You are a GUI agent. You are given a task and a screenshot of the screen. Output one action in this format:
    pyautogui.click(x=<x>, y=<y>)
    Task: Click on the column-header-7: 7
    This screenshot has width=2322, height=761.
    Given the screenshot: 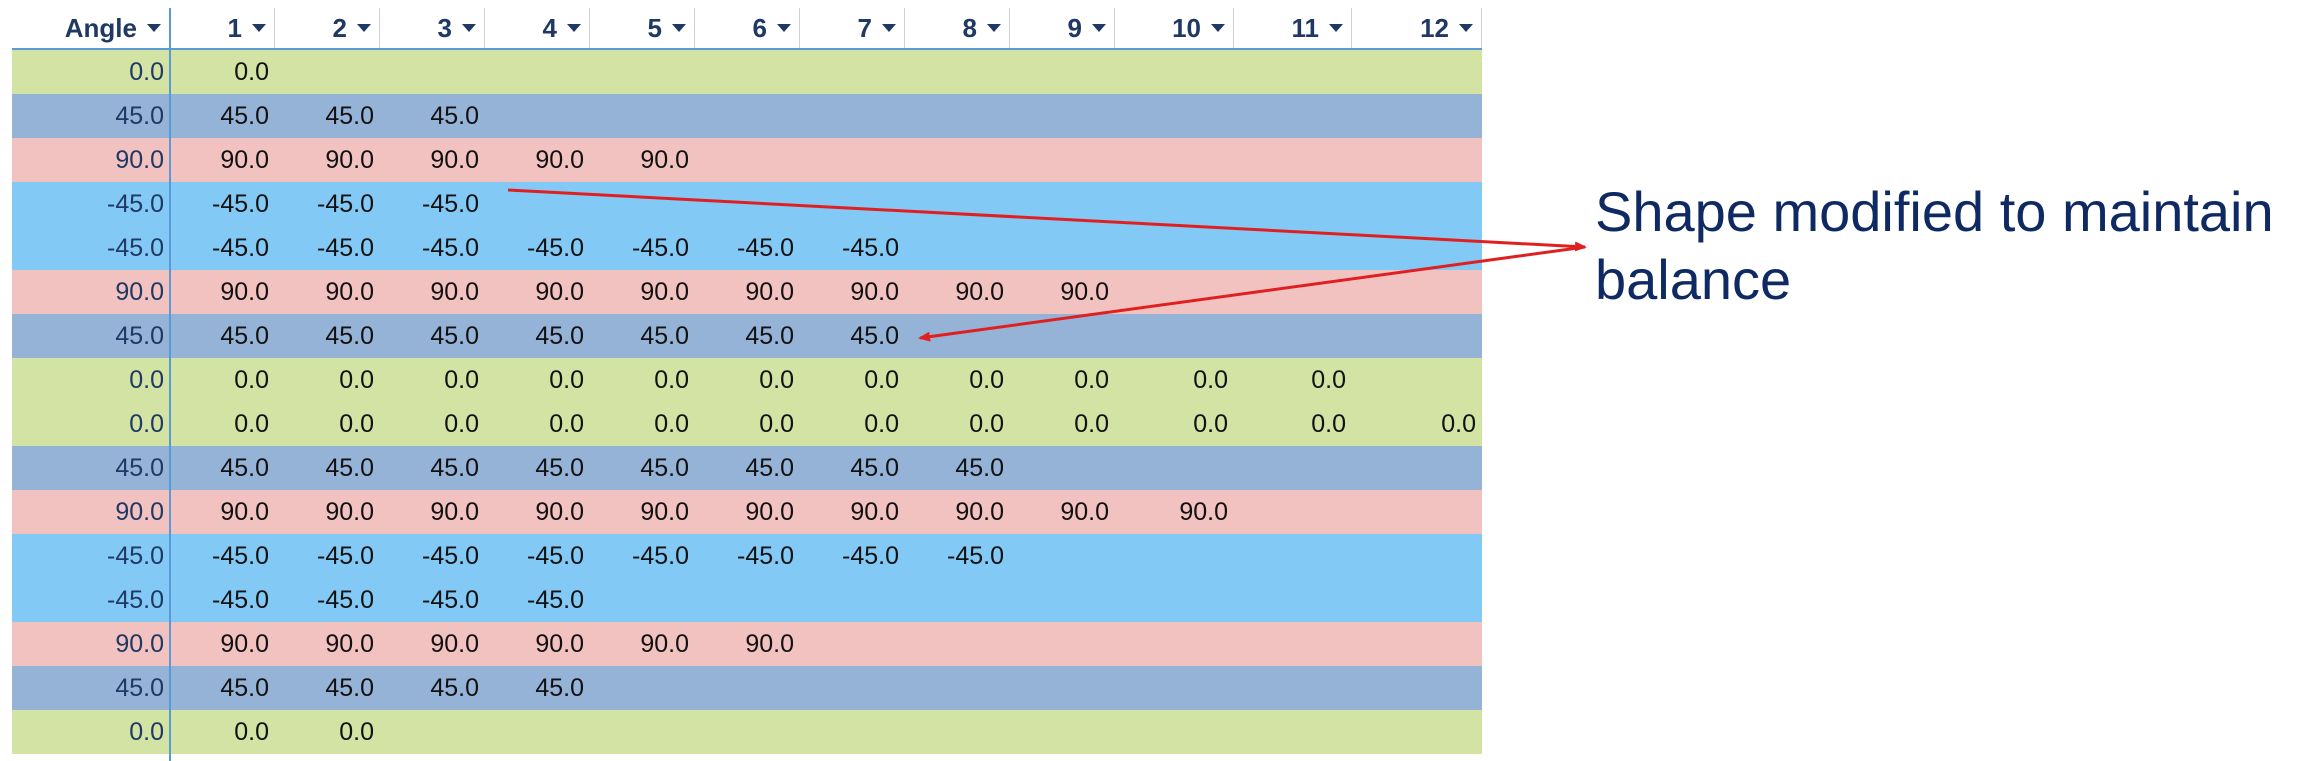 What is the action you would take?
    pyautogui.click(x=852, y=28)
    